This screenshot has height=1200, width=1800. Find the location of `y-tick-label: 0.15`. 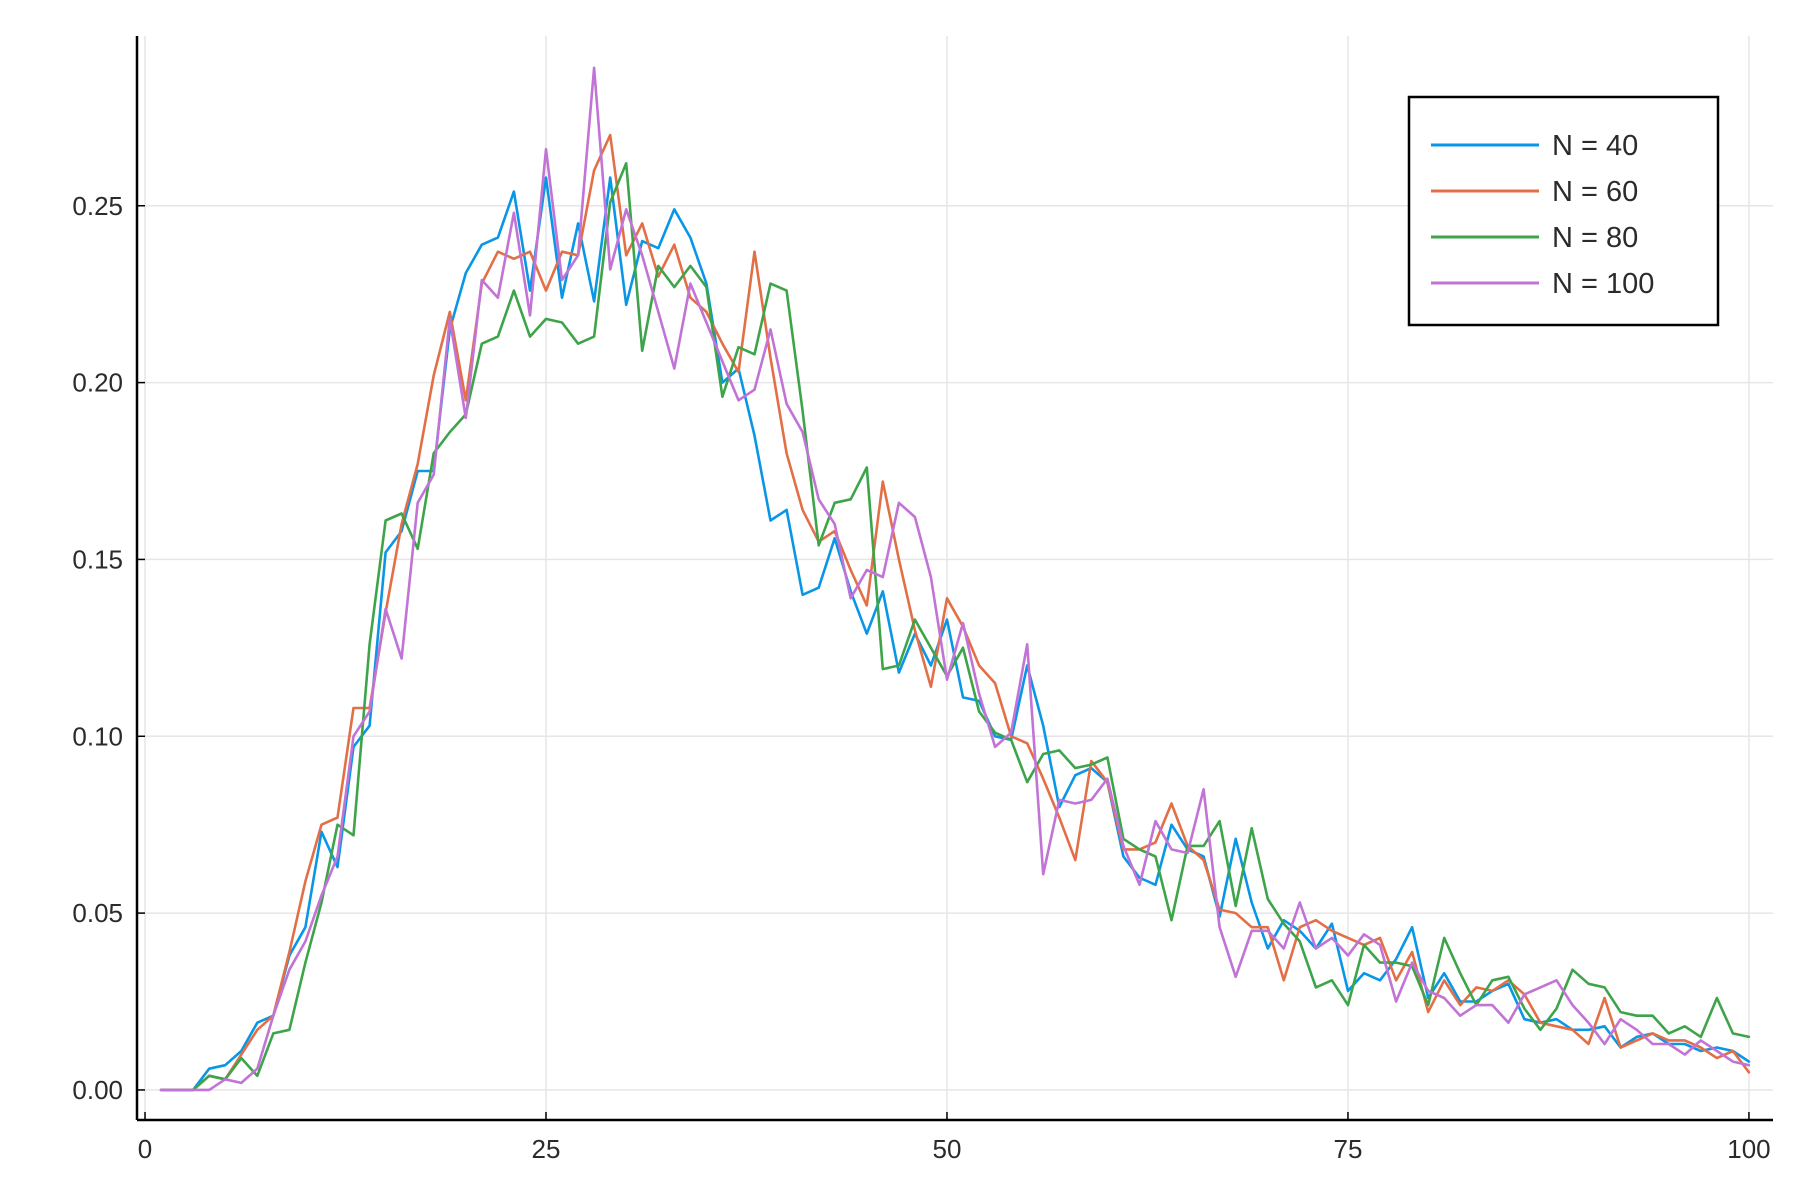

y-tick-label: 0.15 is located at coordinates (97, 559).